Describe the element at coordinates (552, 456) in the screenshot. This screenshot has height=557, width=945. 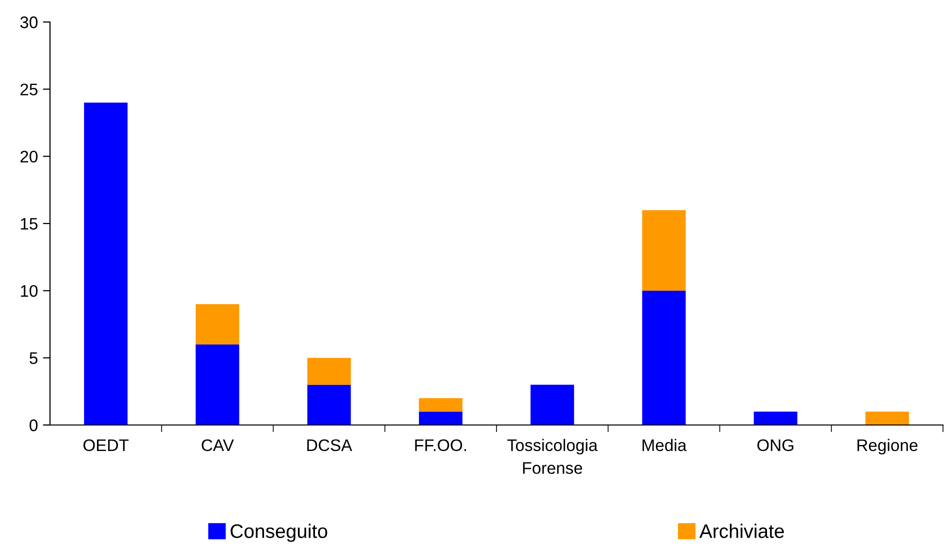
I see `x-tick-label: Tossicologia Forense` at that location.